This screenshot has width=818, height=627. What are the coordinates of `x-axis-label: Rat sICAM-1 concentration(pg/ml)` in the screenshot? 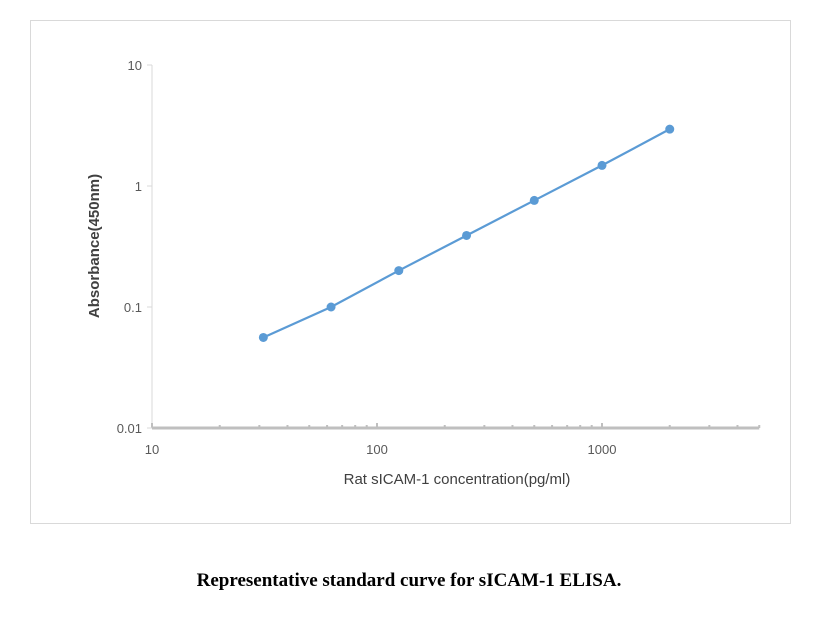 It's located at (457, 479).